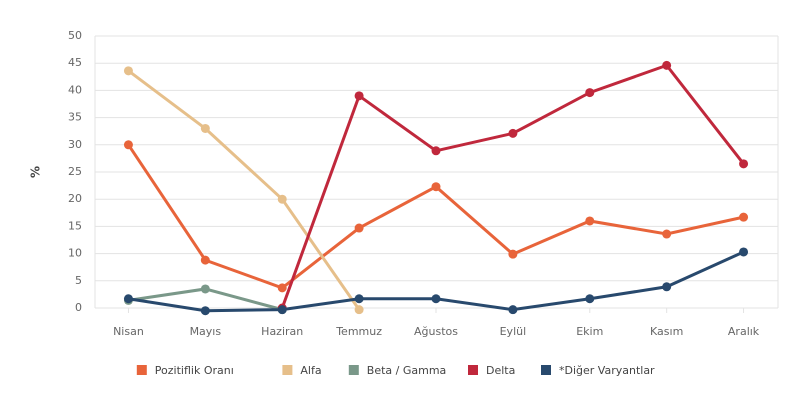  Describe the element at coordinates (75, 62) in the screenshot. I see `y-tick-label: 45` at that location.